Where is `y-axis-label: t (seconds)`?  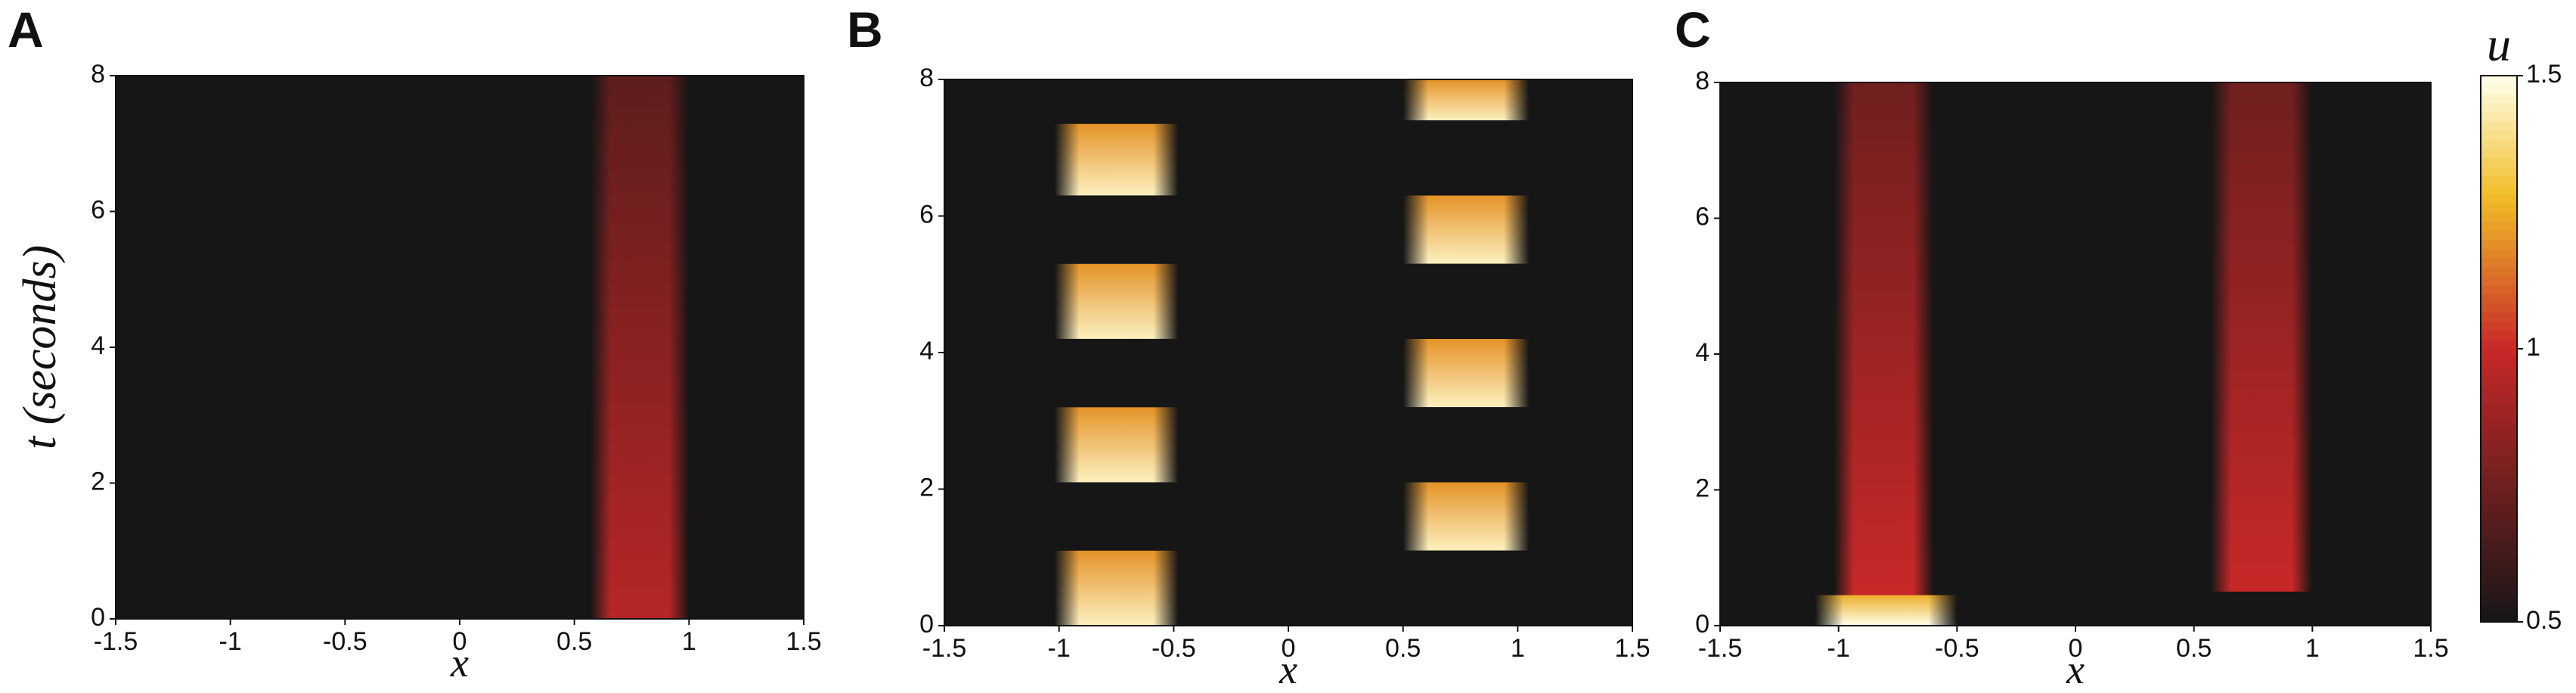
y-axis-label: t (seconds) is located at coordinates (40, 347).